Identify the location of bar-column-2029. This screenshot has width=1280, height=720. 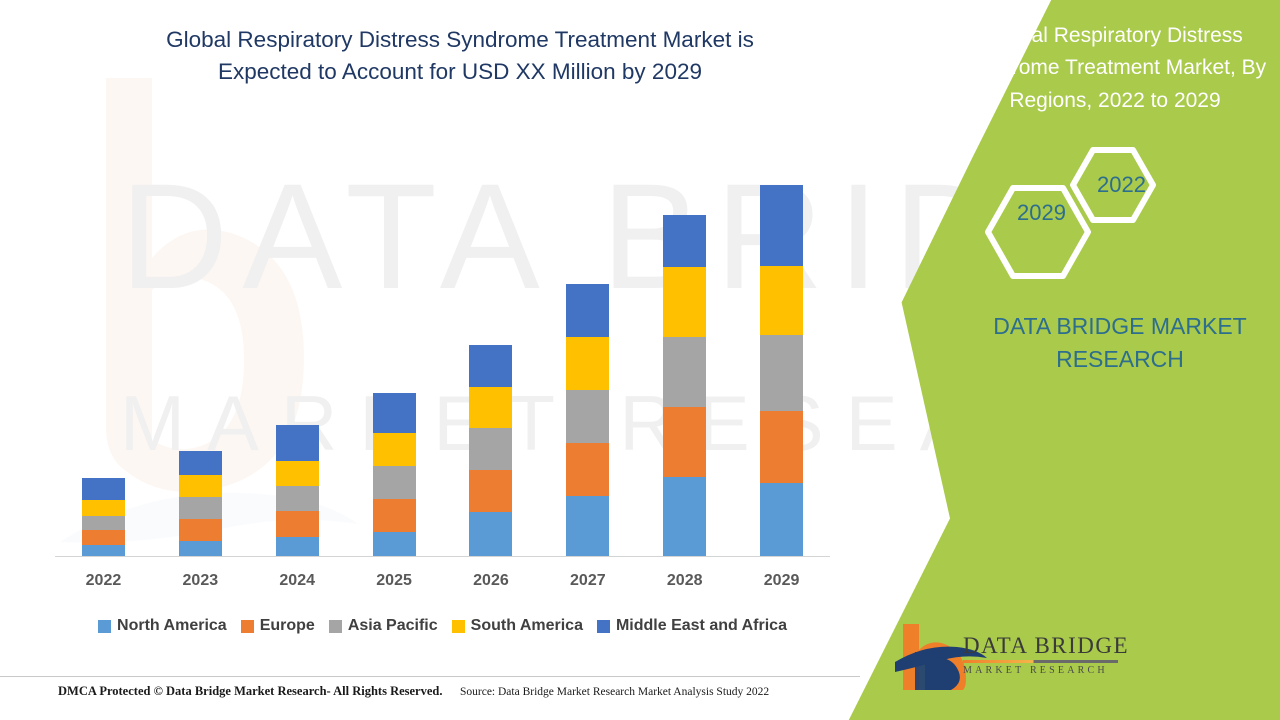
(782, 370).